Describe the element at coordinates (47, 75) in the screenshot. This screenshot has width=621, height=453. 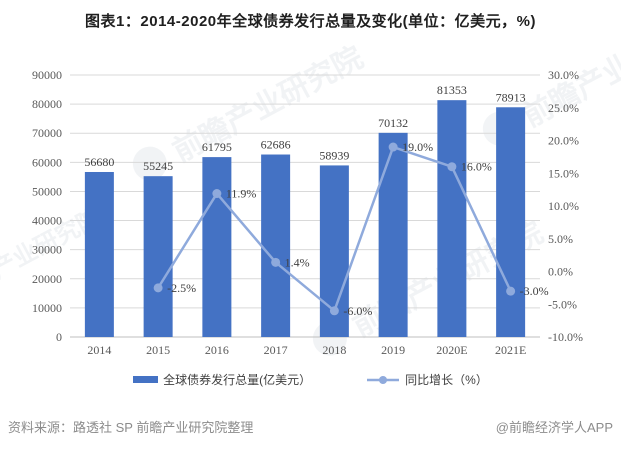
I see `left-axis-tick-label: 90000` at that location.